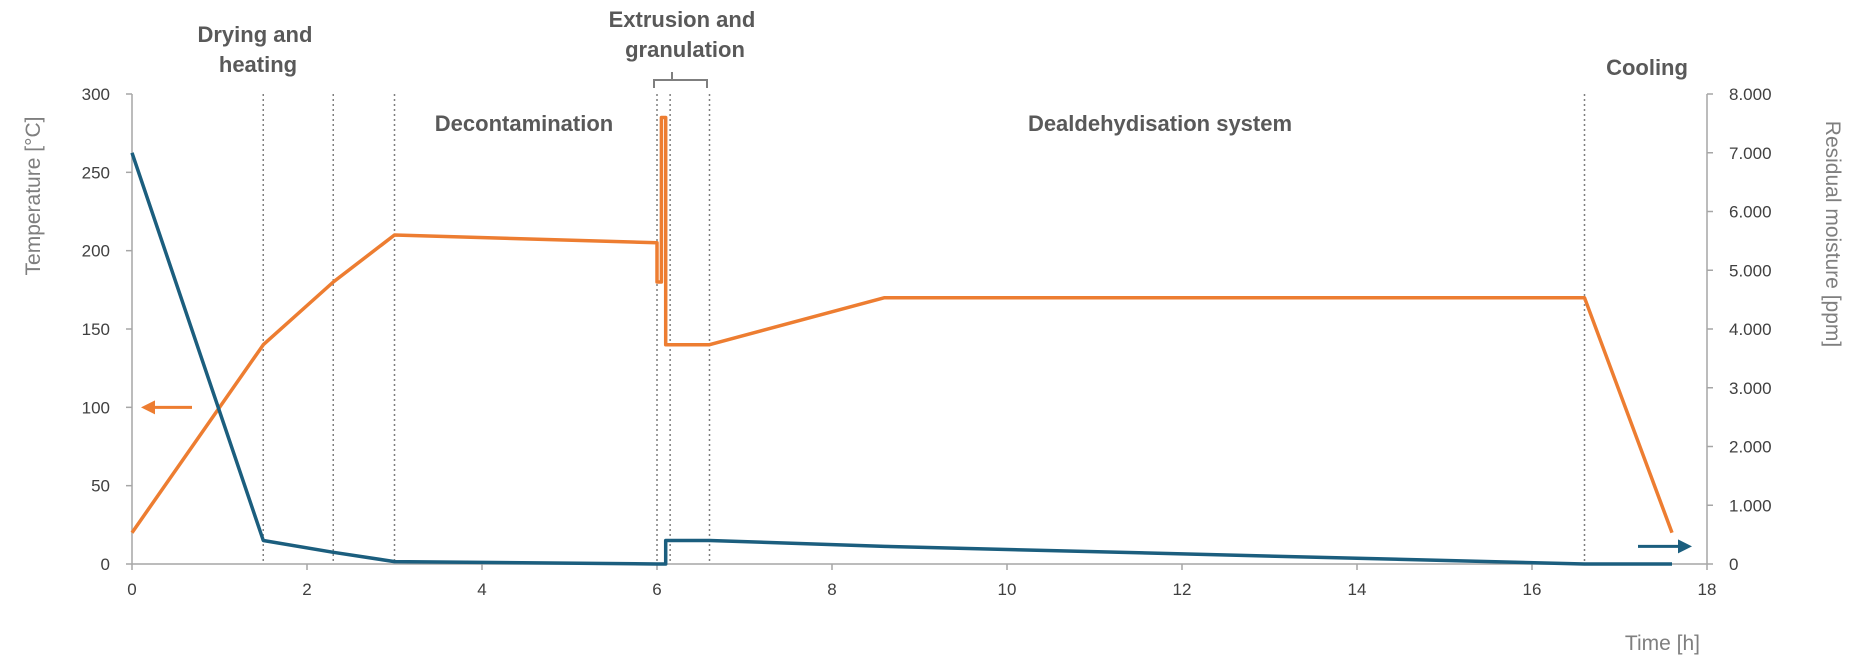 The height and width of the screenshot is (656, 1860). What do you see at coordinates (831, 589) in the screenshot?
I see `x-tick-label-4: 8` at bounding box center [831, 589].